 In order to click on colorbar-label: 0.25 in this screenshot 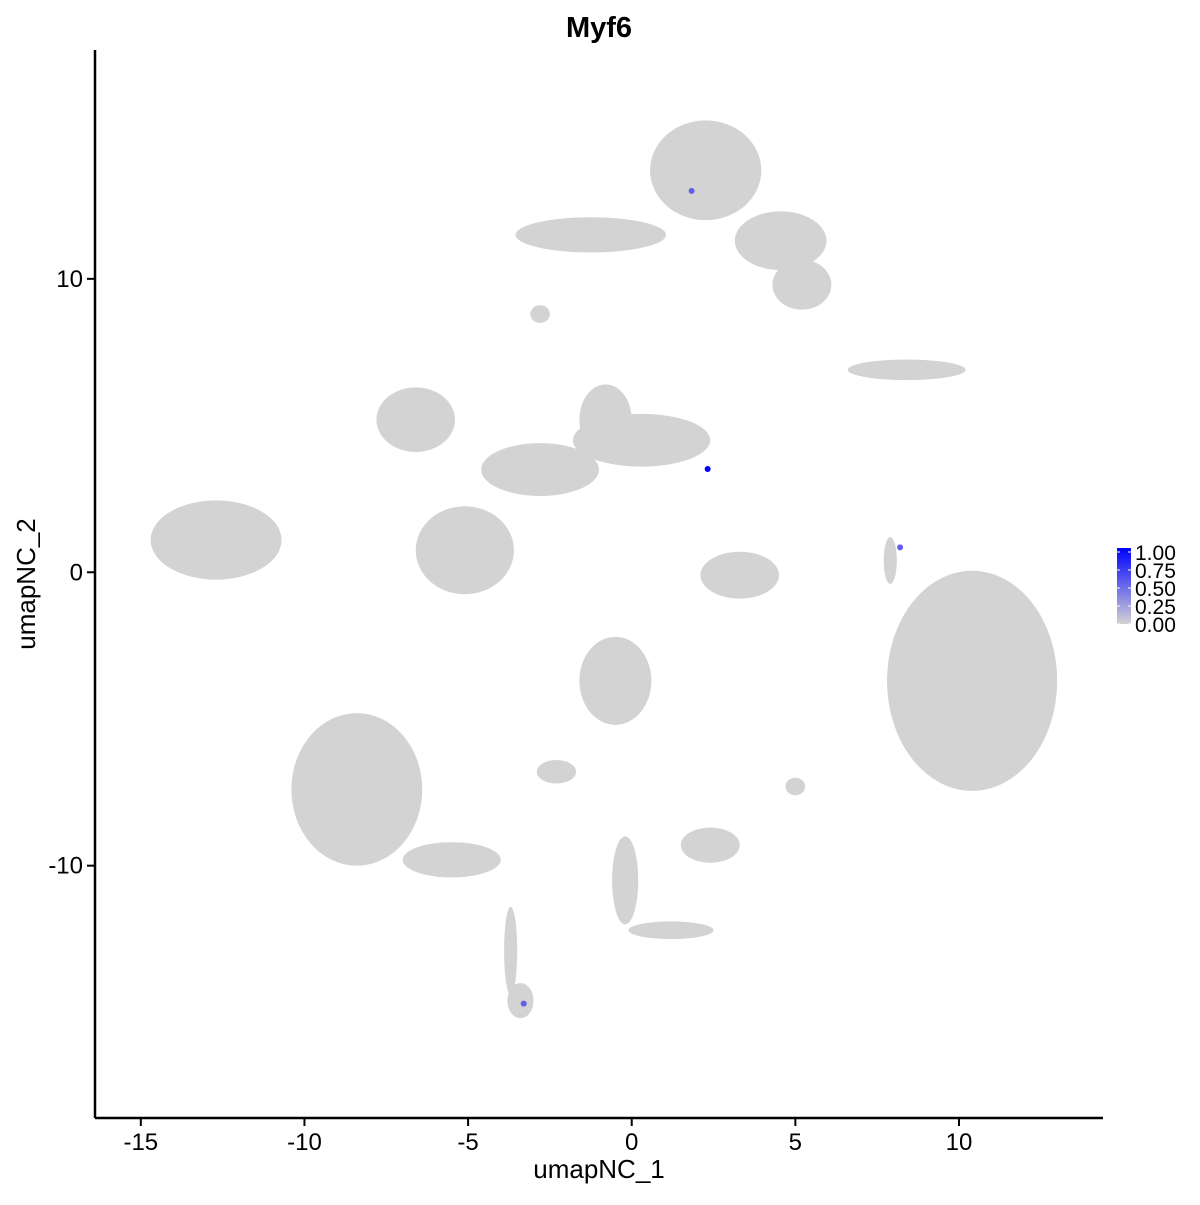, I will do `click(1155, 607)`.